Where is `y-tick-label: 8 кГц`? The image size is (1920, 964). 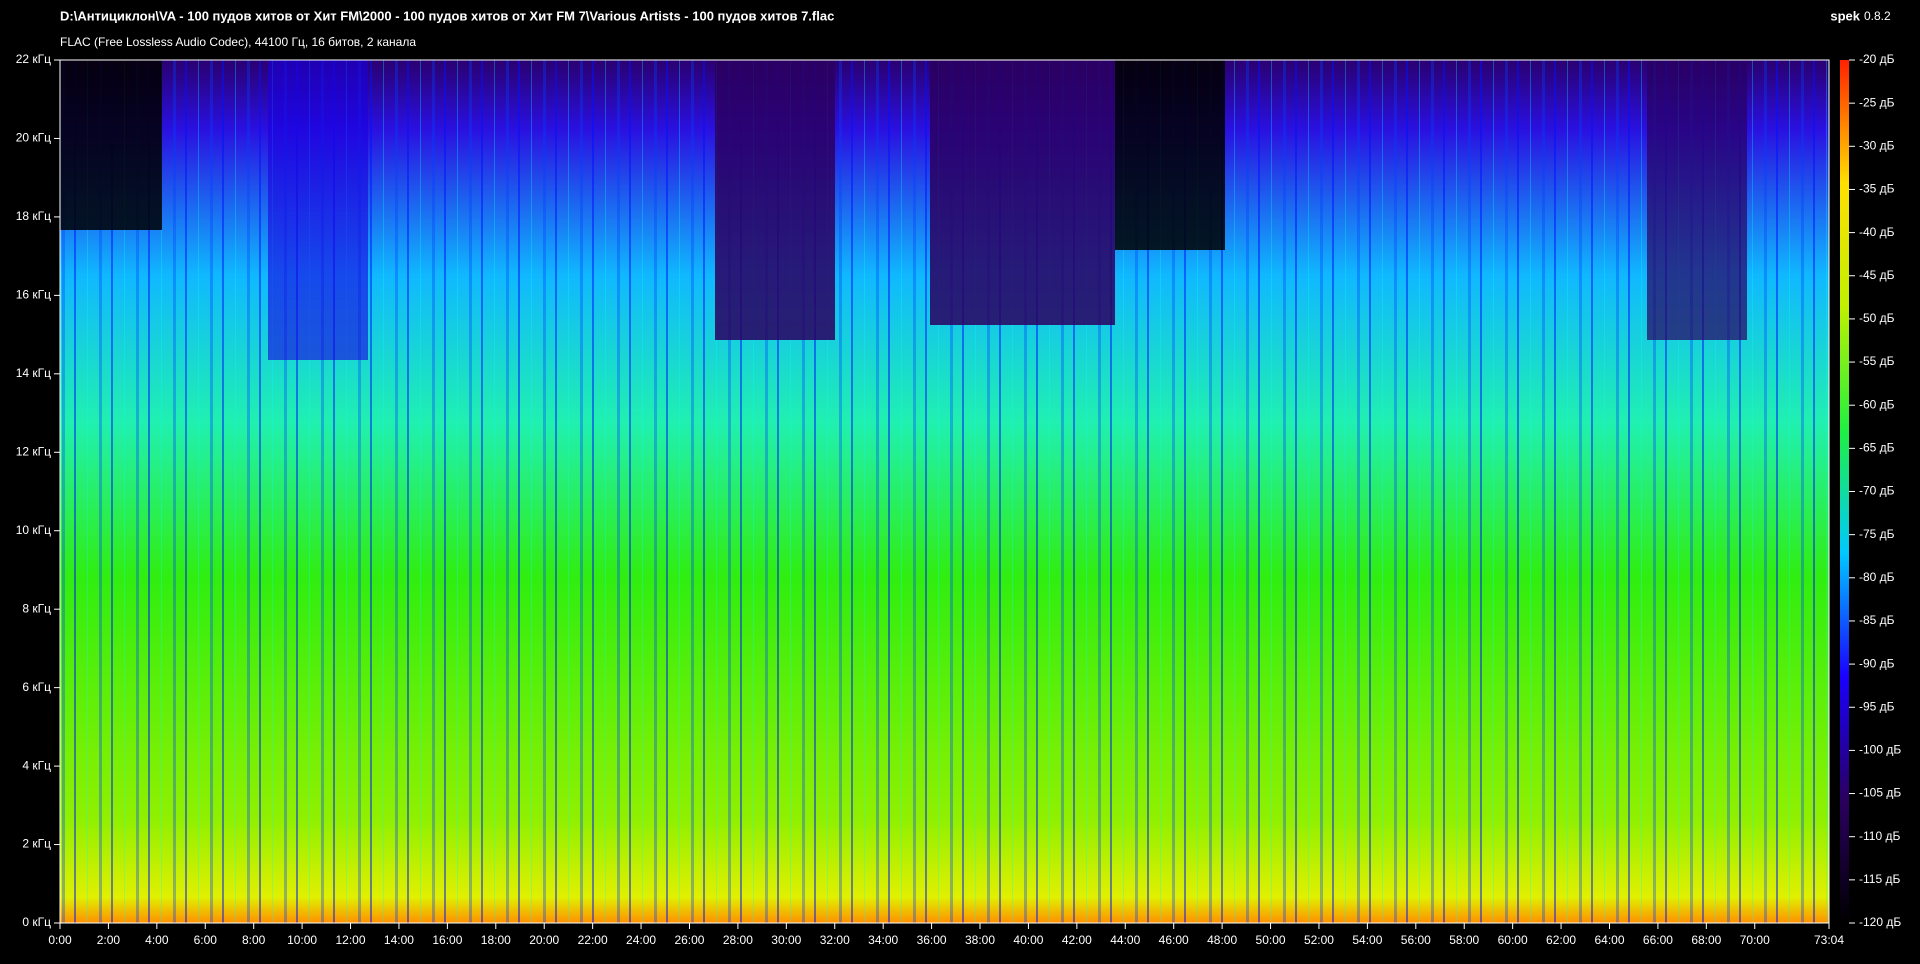 y-tick-label: 8 кГц is located at coordinates (36, 608).